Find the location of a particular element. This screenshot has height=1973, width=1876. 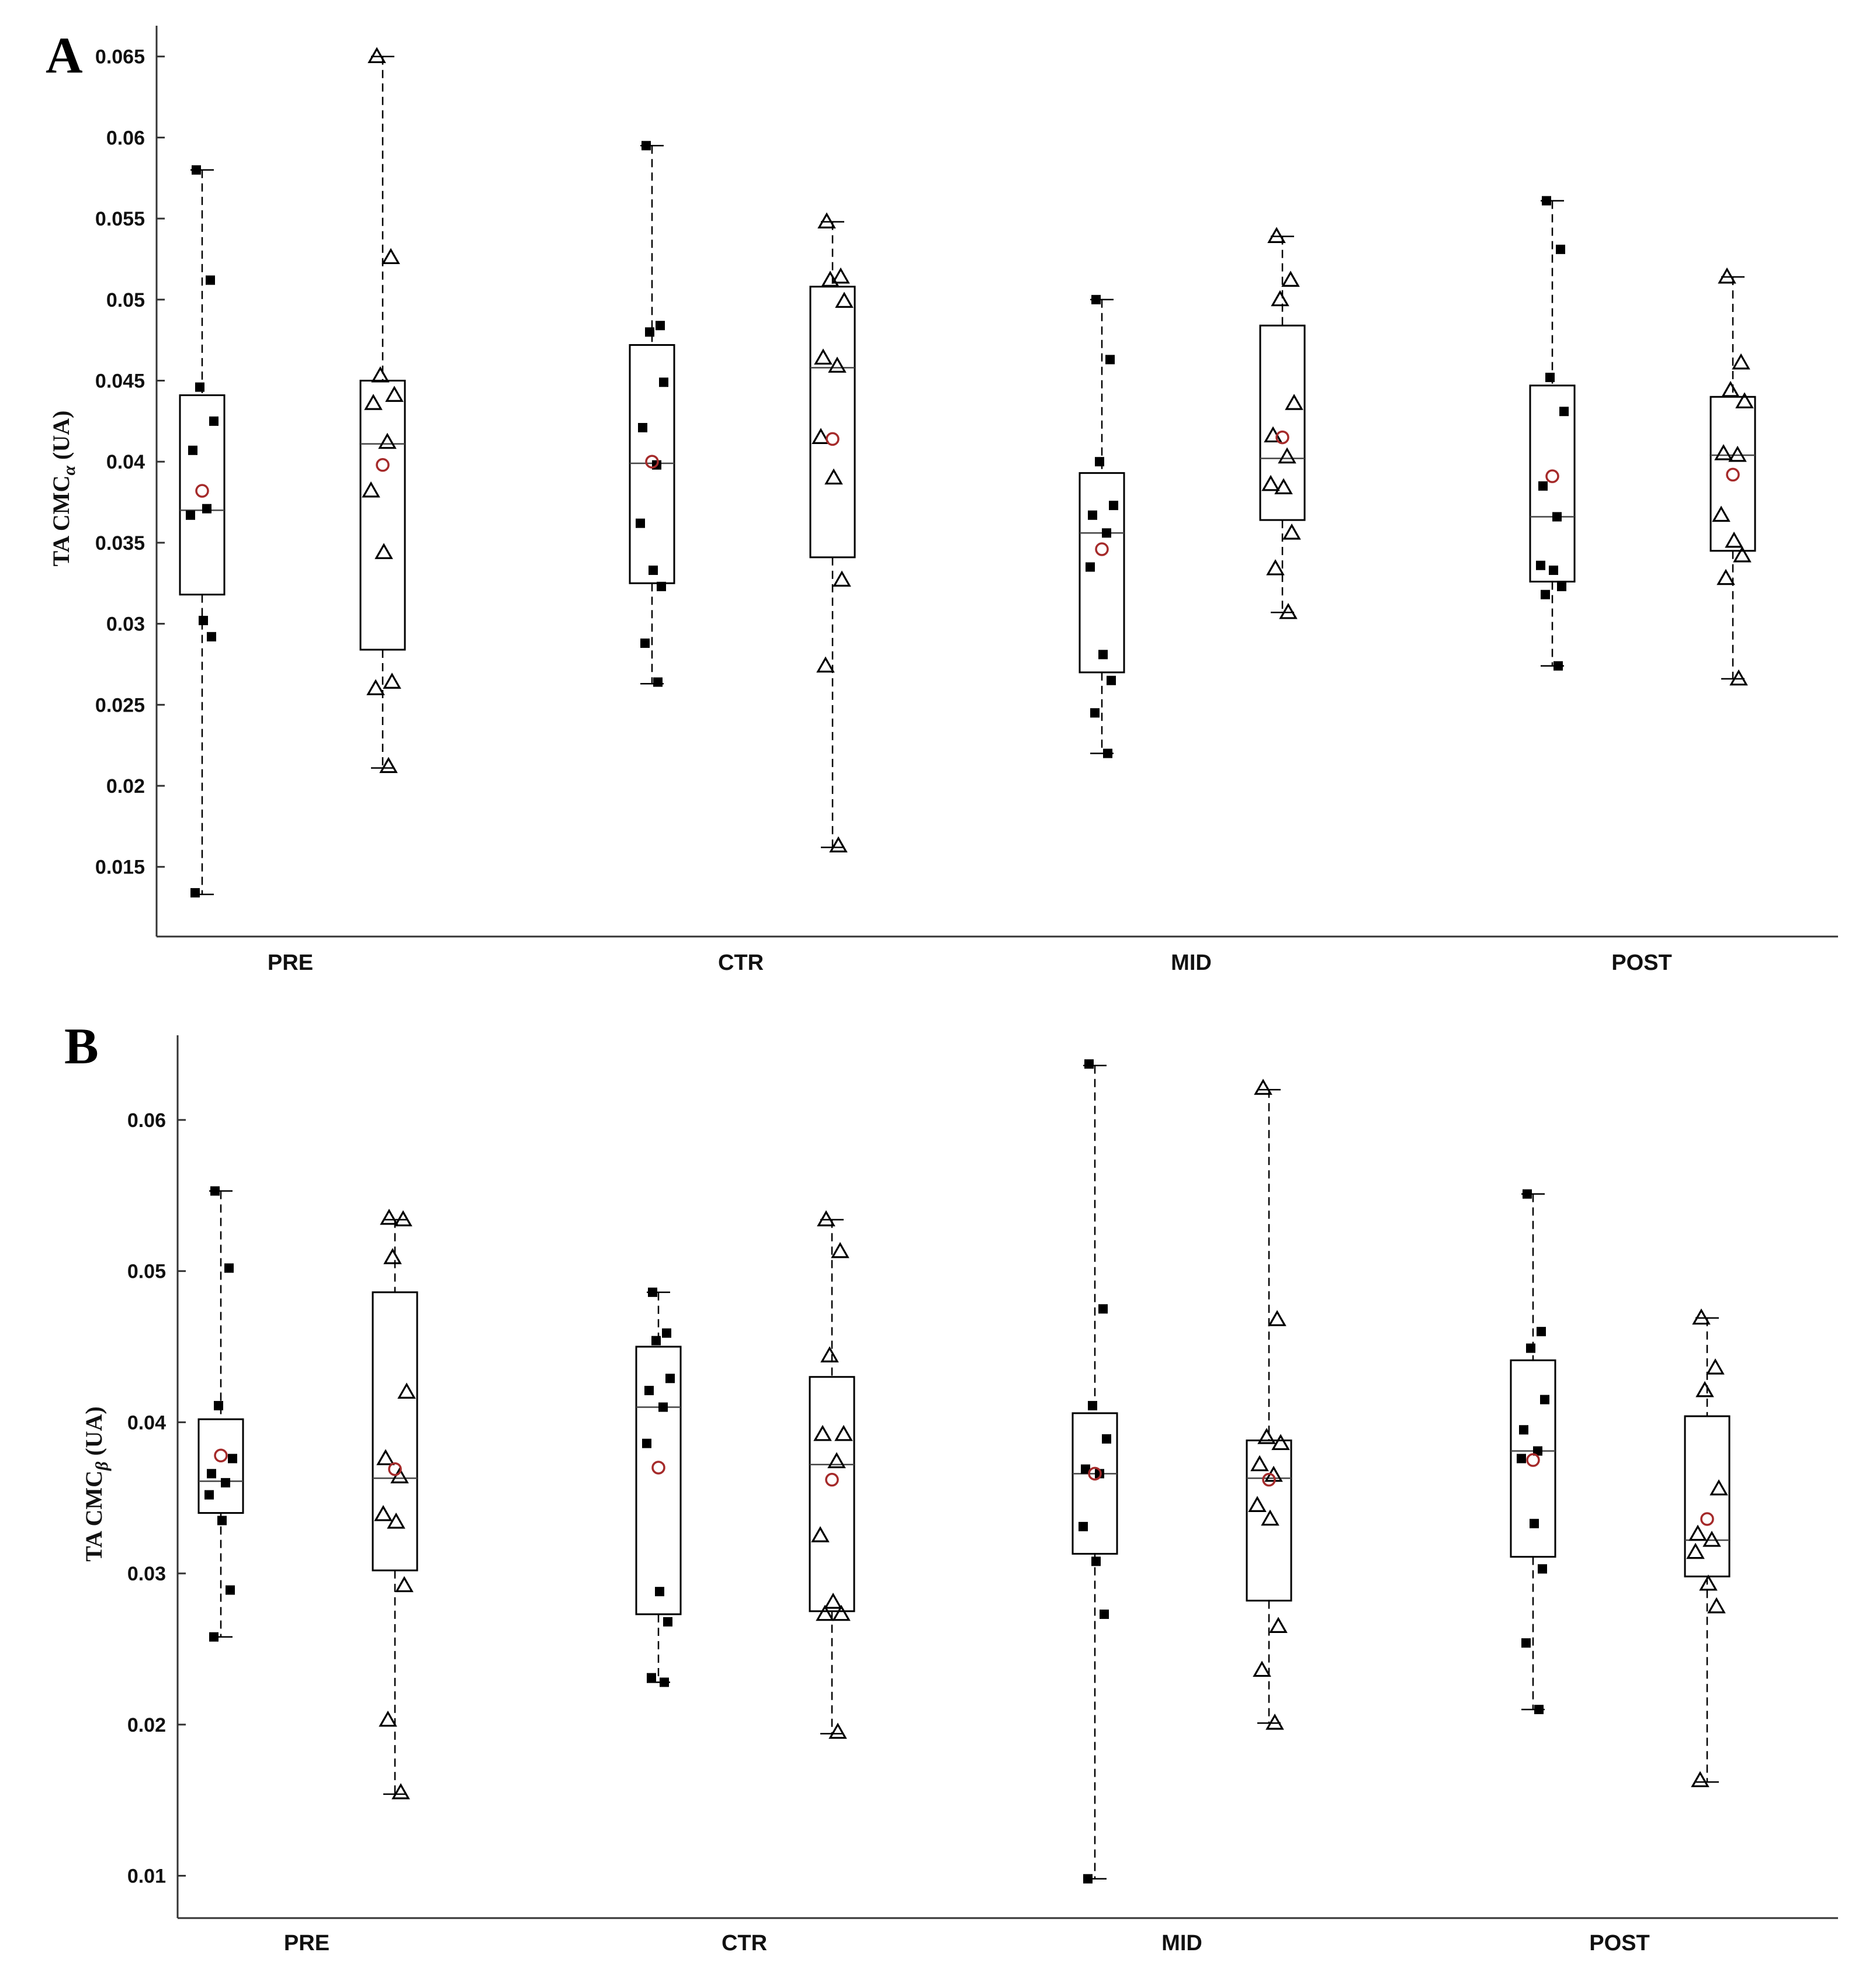

box-group-mid-squares is located at coordinates (1094, 1471).